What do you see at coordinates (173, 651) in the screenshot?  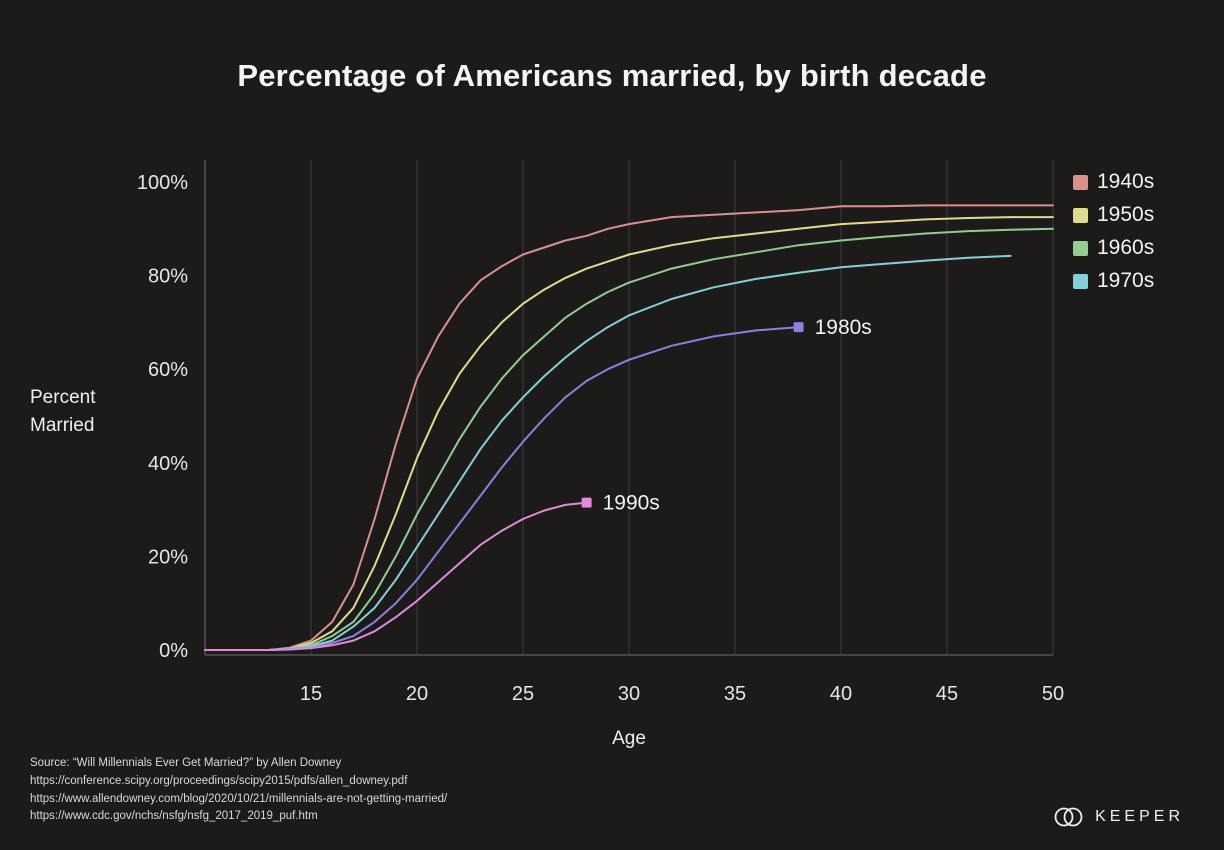 I see `y-tick-label: 0%` at bounding box center [173, 651].